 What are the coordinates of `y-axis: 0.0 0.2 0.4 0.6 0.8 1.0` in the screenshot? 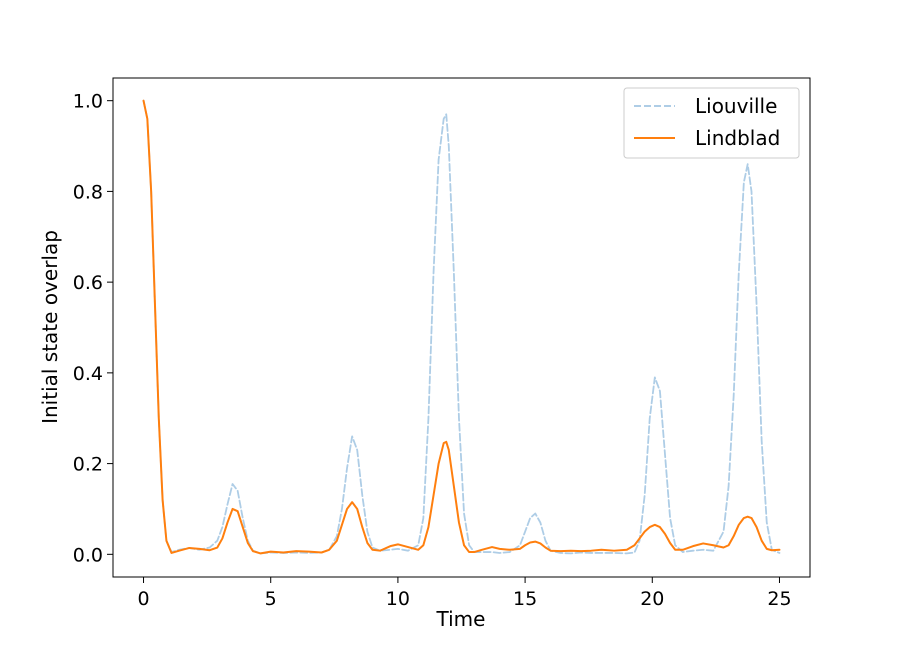 It's located at (93, 328).